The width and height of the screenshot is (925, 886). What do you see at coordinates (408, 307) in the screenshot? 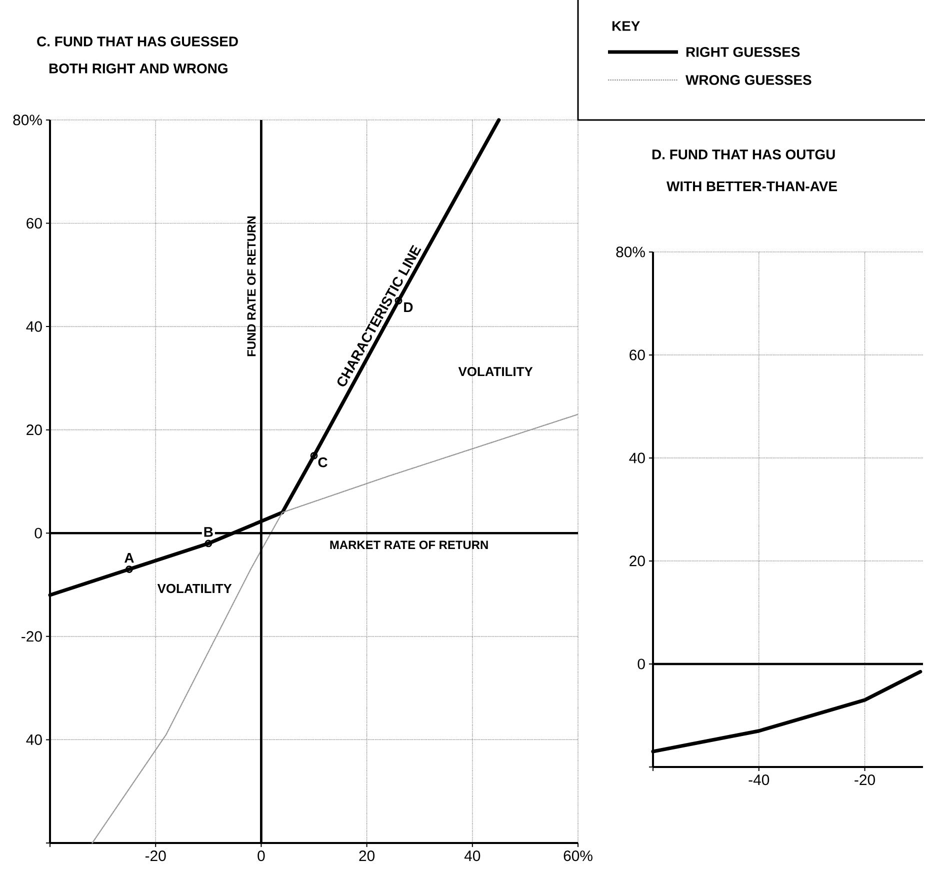
I see `annotation: D` at bounding box center [408, 307].